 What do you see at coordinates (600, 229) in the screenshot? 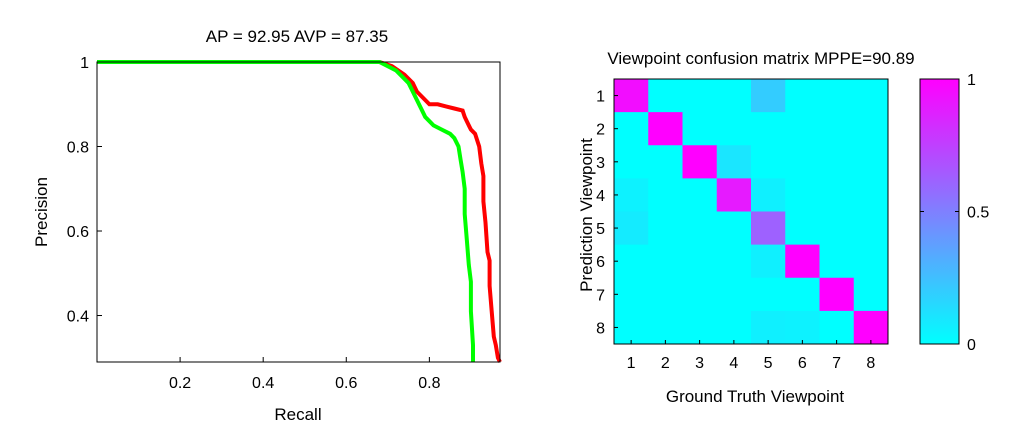
I see `cm-y-tick-label: 5` at bounding box center [600, 229].